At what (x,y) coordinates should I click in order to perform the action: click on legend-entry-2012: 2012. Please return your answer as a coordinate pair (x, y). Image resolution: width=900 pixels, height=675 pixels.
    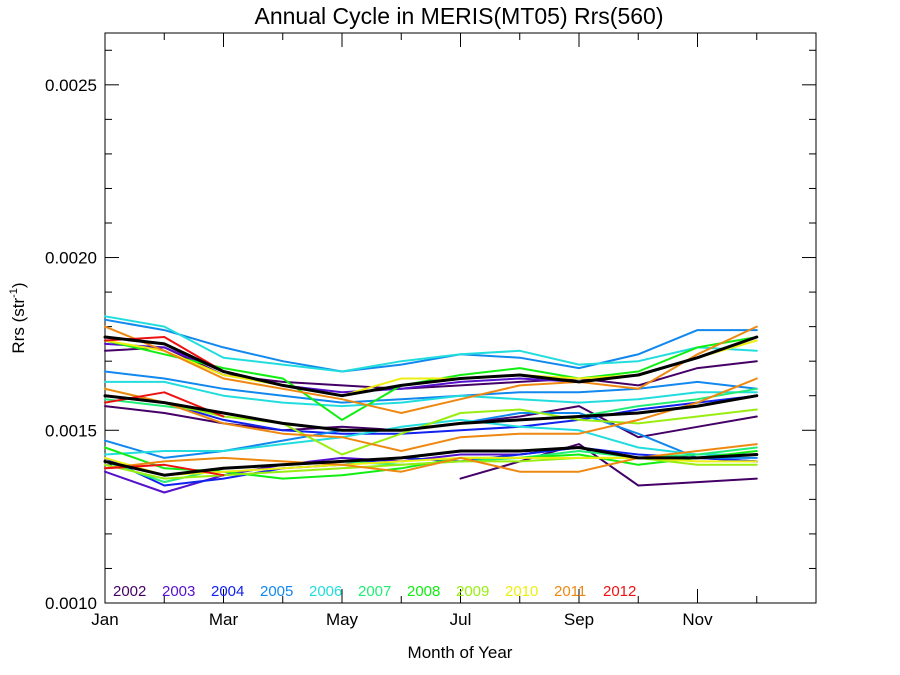
    Looking at the image, I should click on (619, 591).